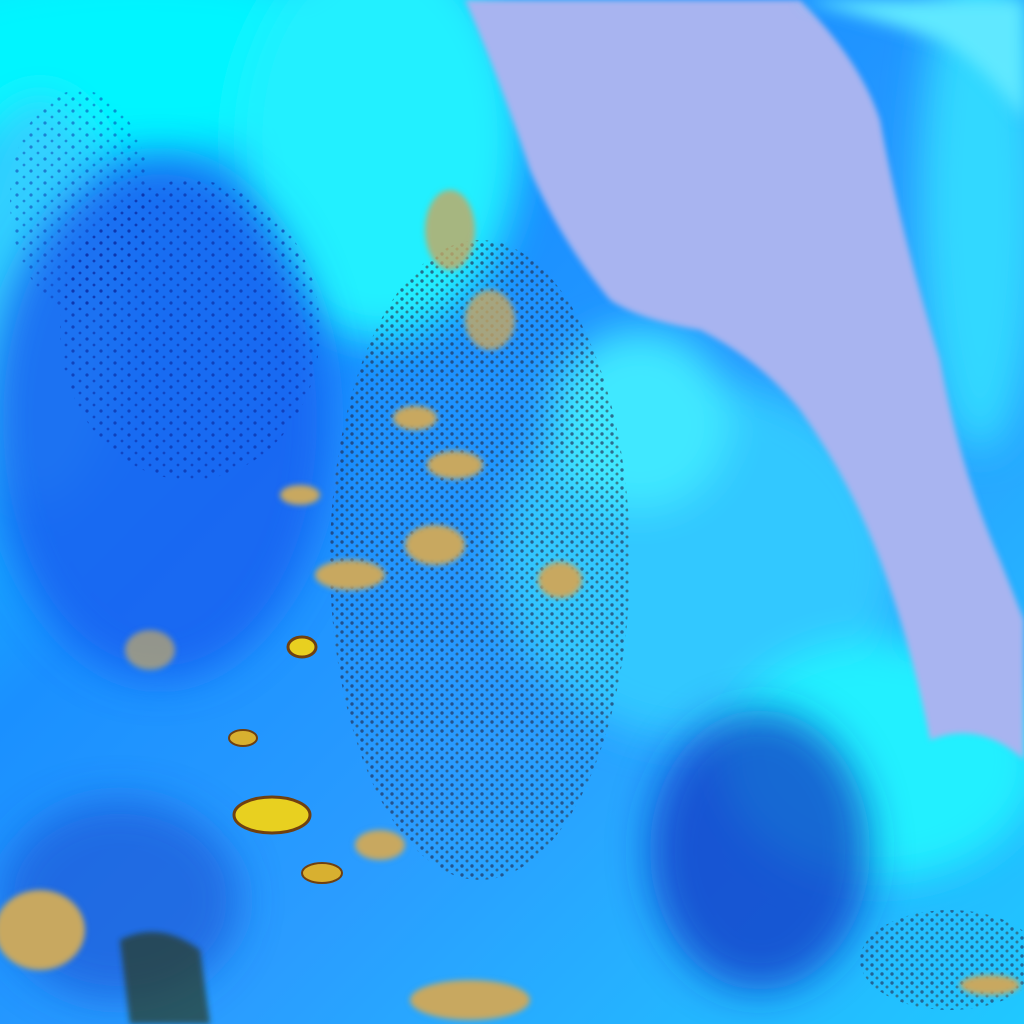  I want to click on coastal-cloud, so click(912, 60).